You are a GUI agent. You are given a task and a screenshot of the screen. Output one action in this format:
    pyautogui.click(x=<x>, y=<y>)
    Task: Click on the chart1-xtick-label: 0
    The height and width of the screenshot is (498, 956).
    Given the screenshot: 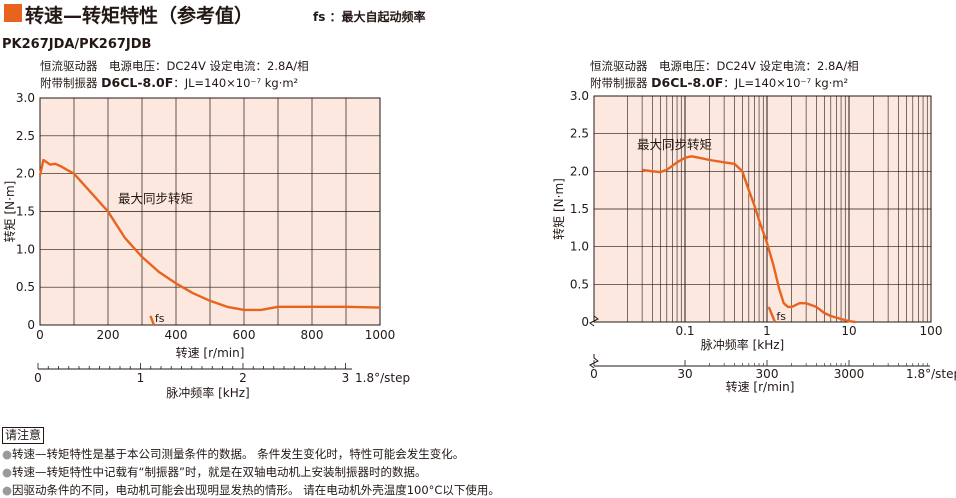 What is the action you would take?
    pyautogui.click(x=40, y=335)
    